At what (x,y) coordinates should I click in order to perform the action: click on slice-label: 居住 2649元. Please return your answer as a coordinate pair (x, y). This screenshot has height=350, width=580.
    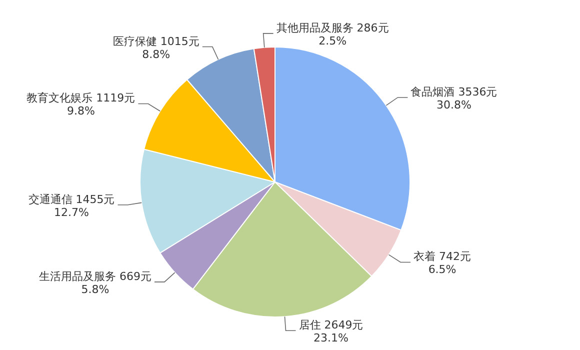
    Looking at the image, I should click on (331, 325).